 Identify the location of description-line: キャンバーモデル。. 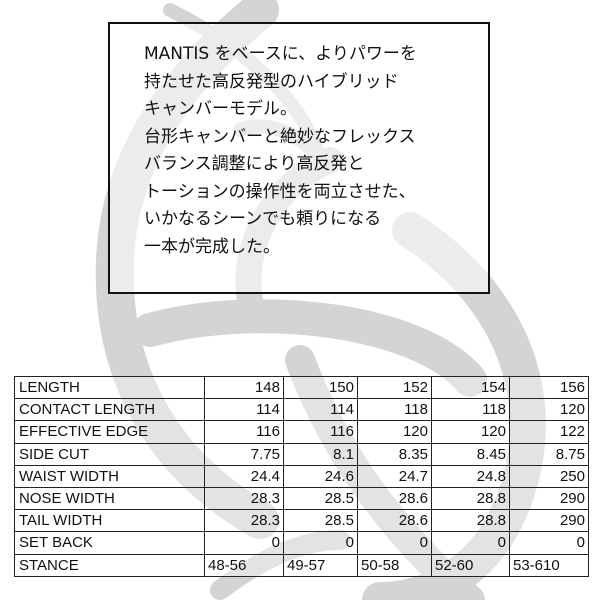
(220, 109).